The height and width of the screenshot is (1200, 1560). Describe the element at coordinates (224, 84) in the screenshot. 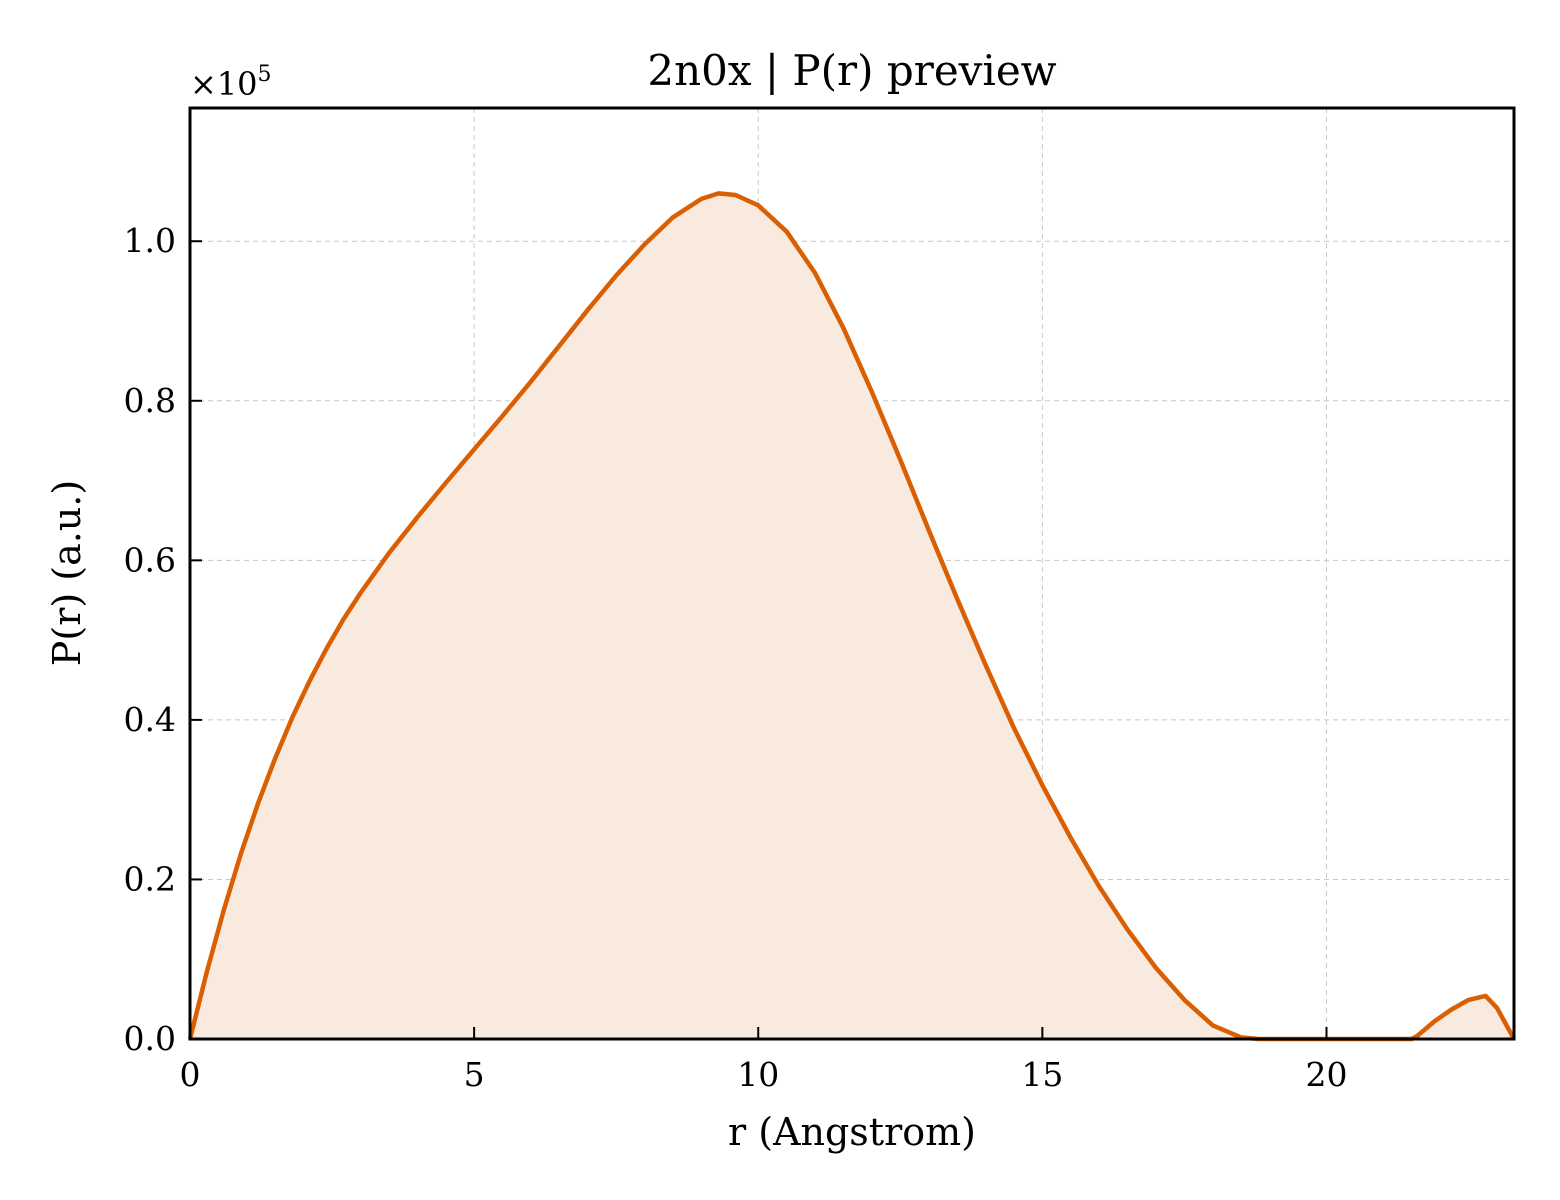

I see `y-offset-base: ×10` at that location.